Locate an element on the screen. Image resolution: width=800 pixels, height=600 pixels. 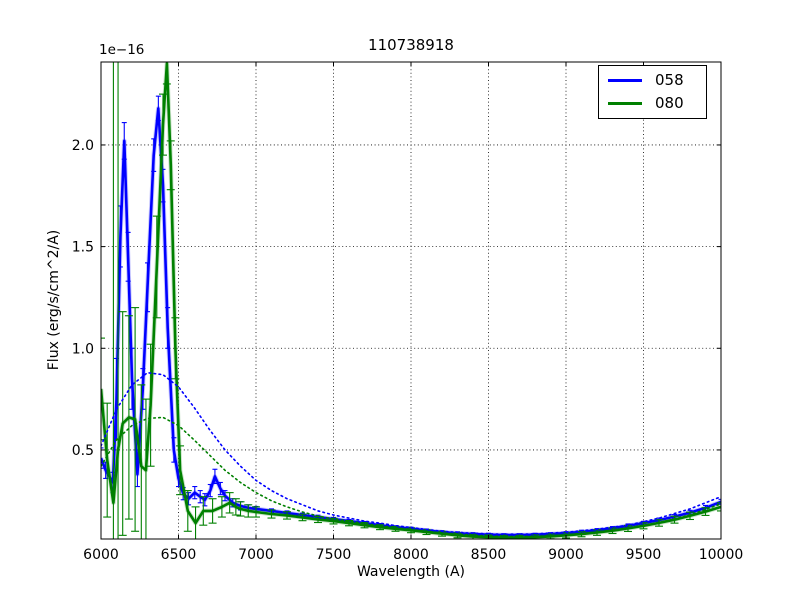
y-tick-label: 2.0 is located at coordinates (83, 146).